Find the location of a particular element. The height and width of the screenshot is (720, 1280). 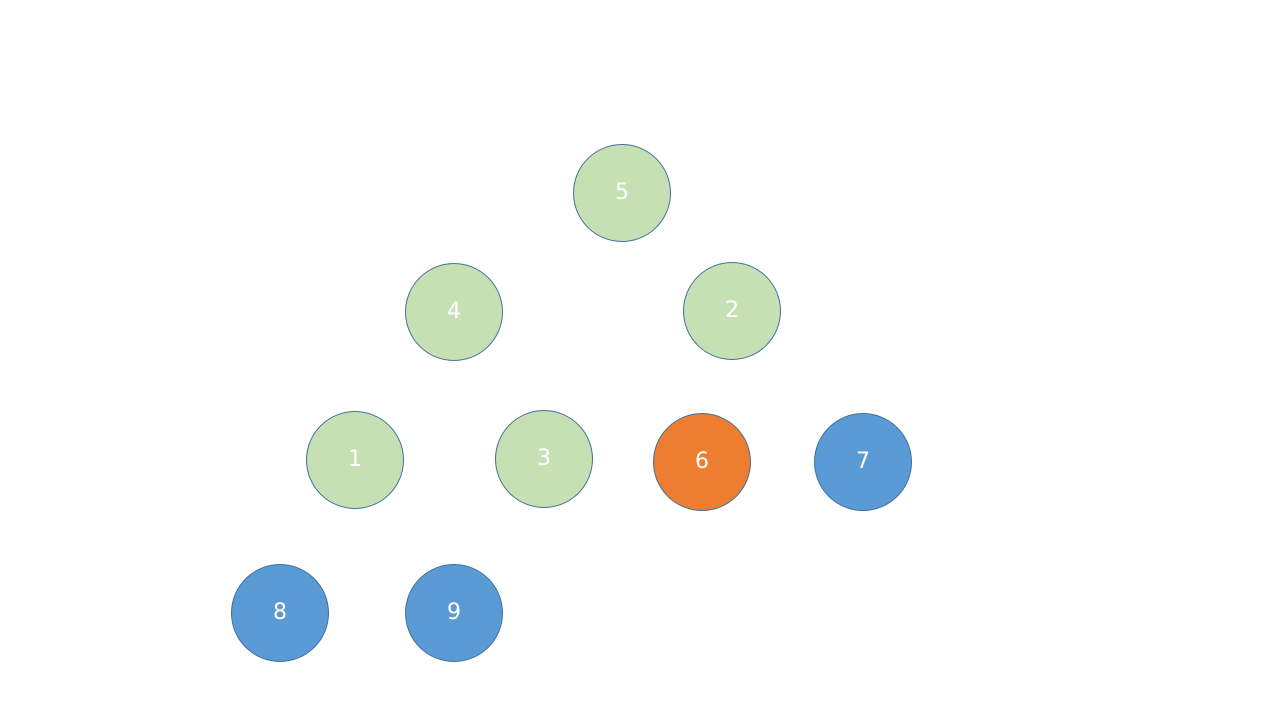

node-4-label: 4 is located at coordinates (454, 311).